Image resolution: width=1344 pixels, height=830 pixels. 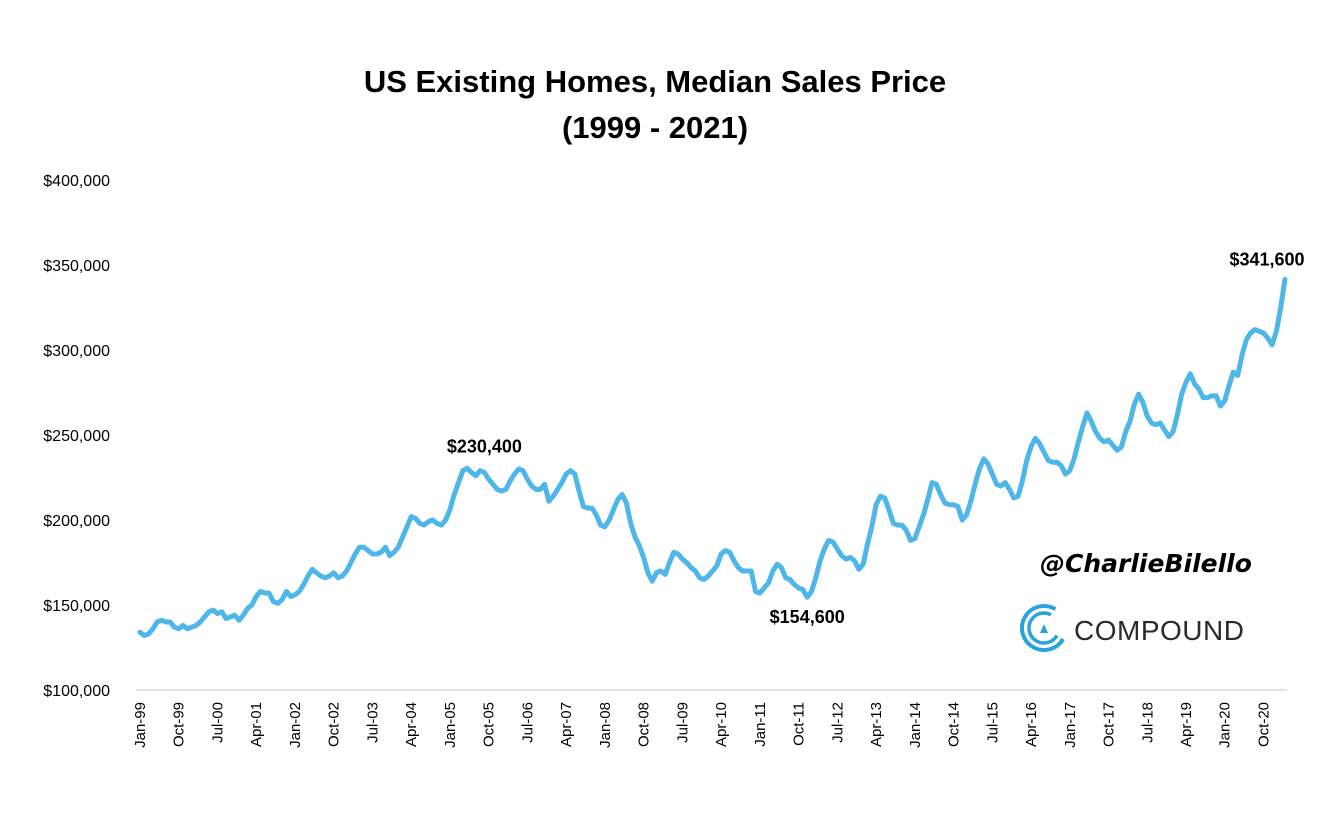 I want to click on x-tick-label: Jan-14, so click(x=915, y=725).